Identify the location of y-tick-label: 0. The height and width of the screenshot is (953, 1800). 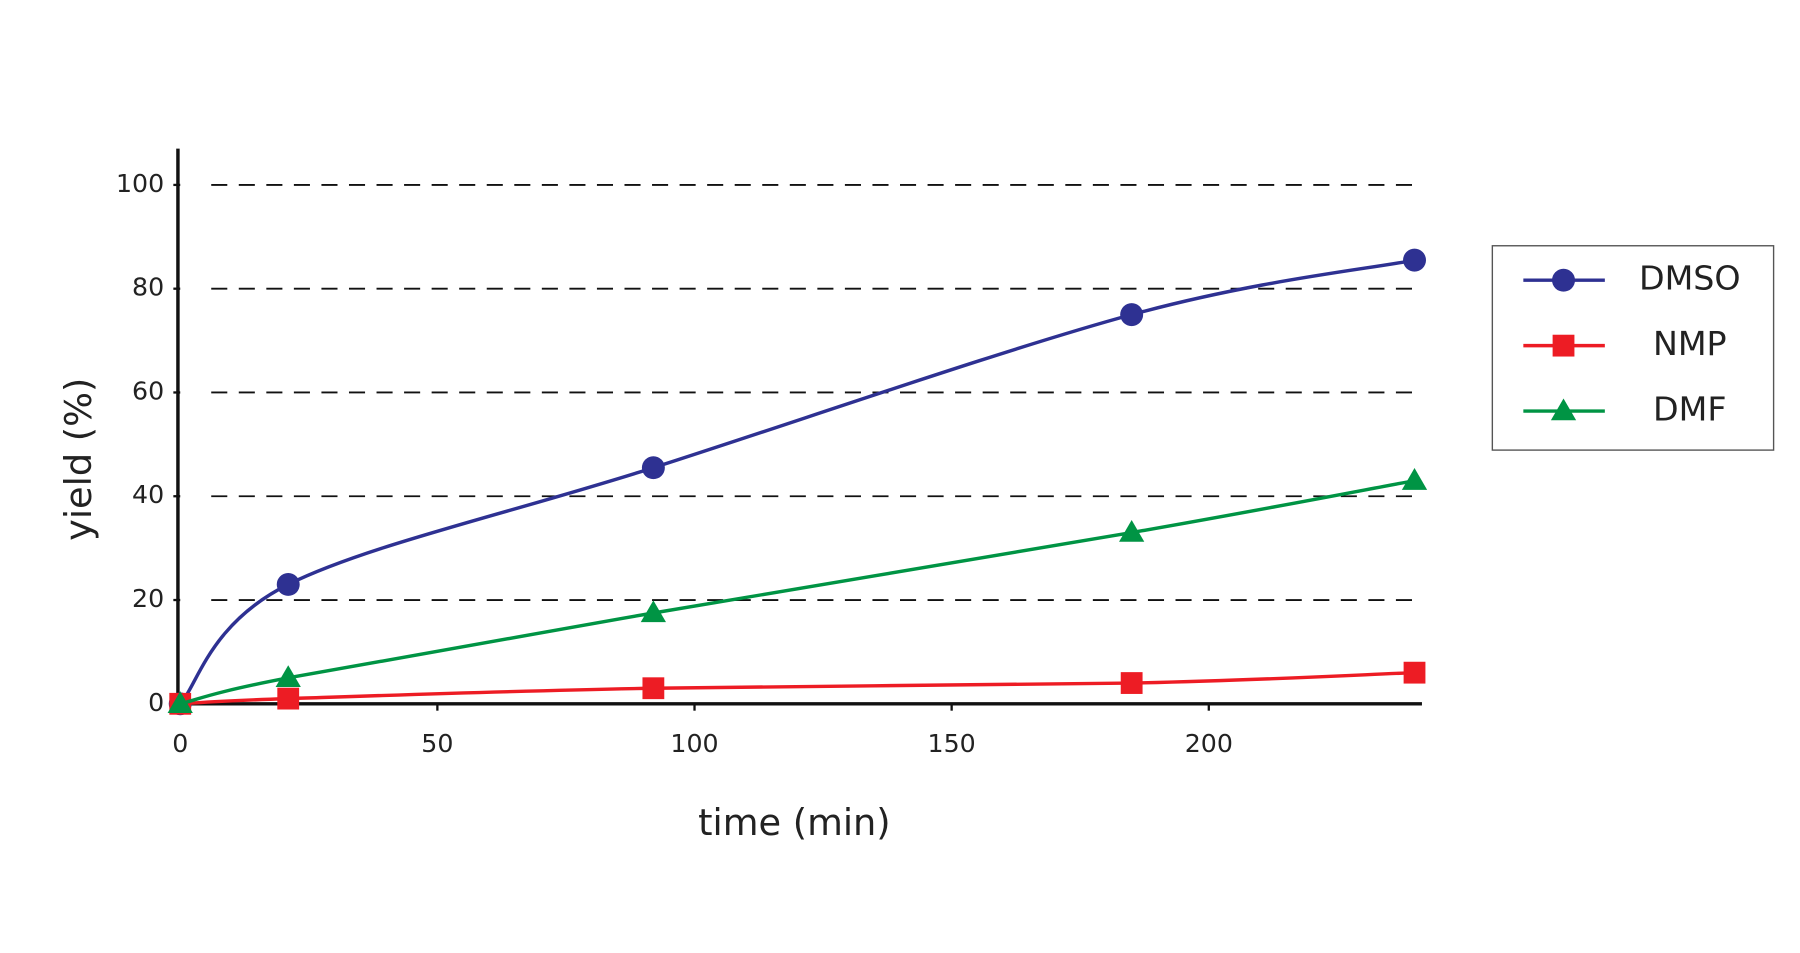
(156, 702).